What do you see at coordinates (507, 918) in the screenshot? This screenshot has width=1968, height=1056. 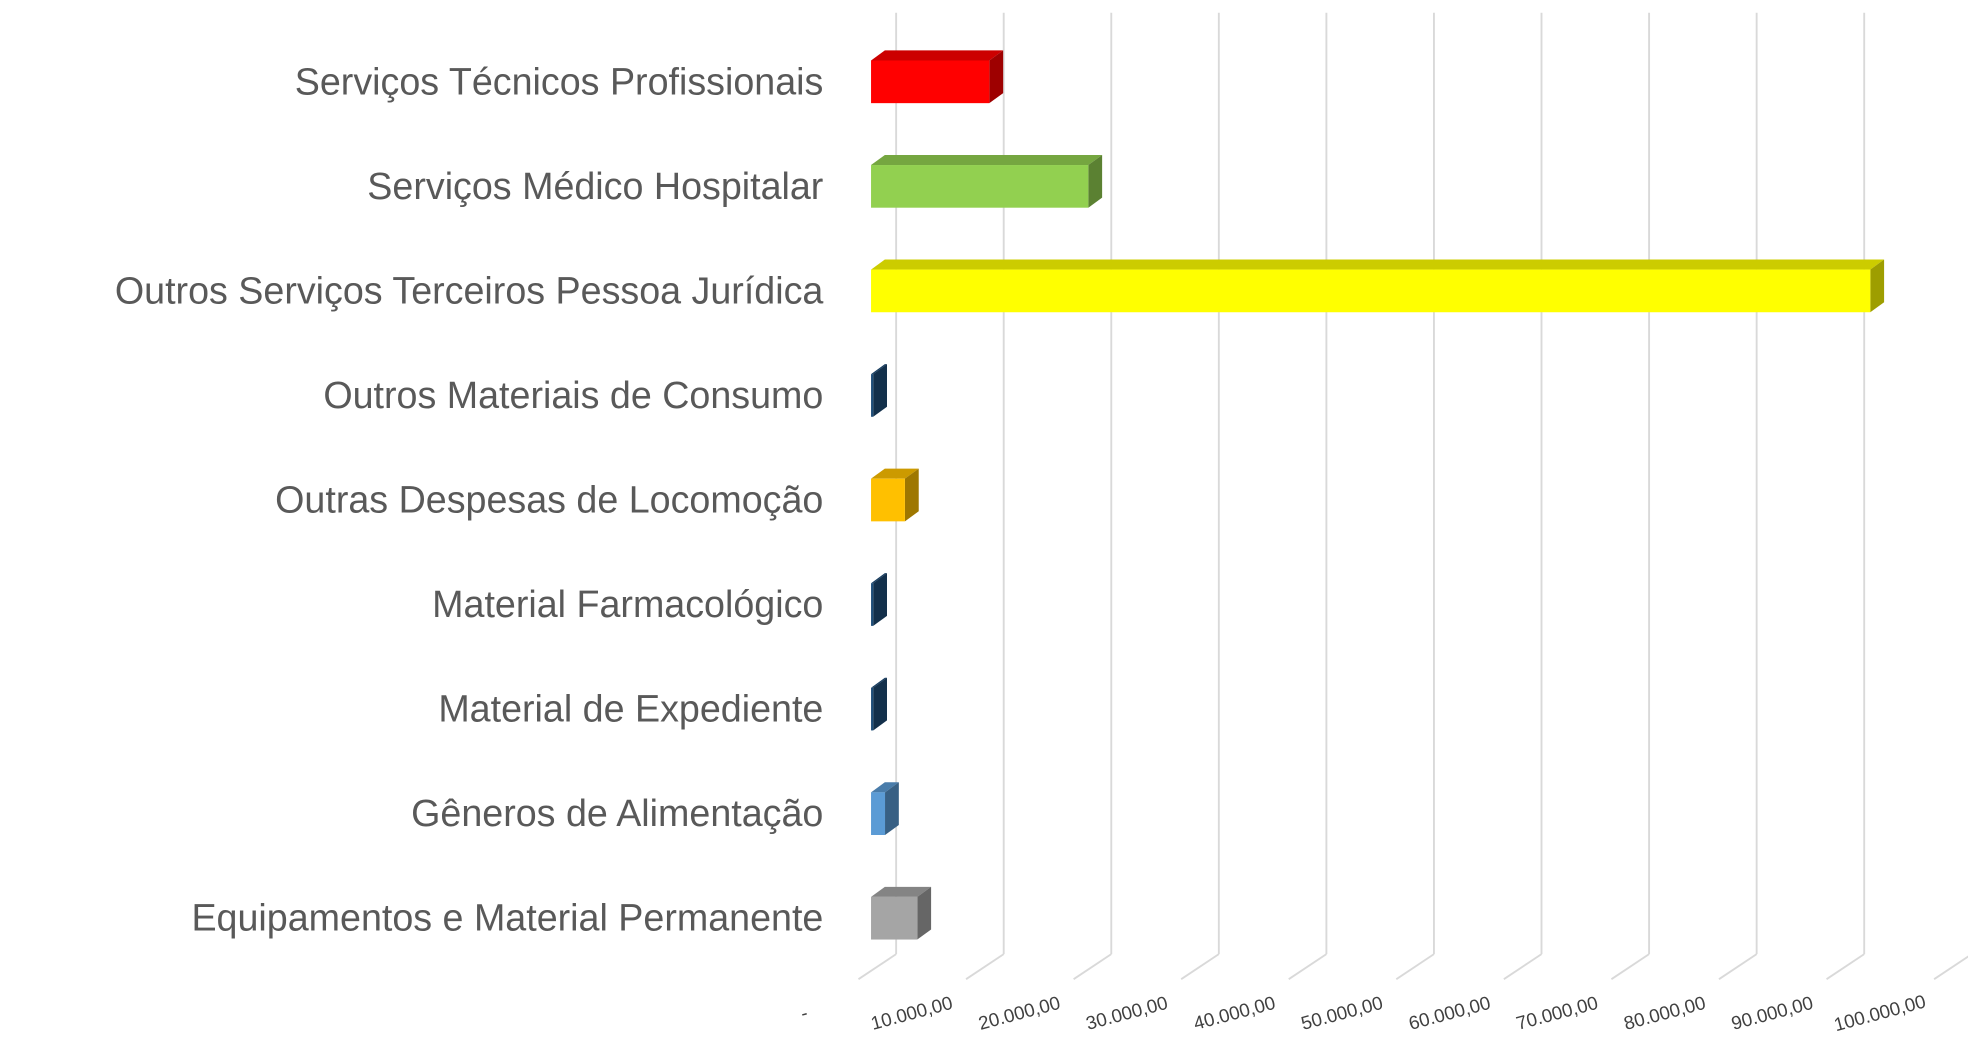 I see `category-label: Equipamentos e Material Permanente` at bounding box center [507, 918].